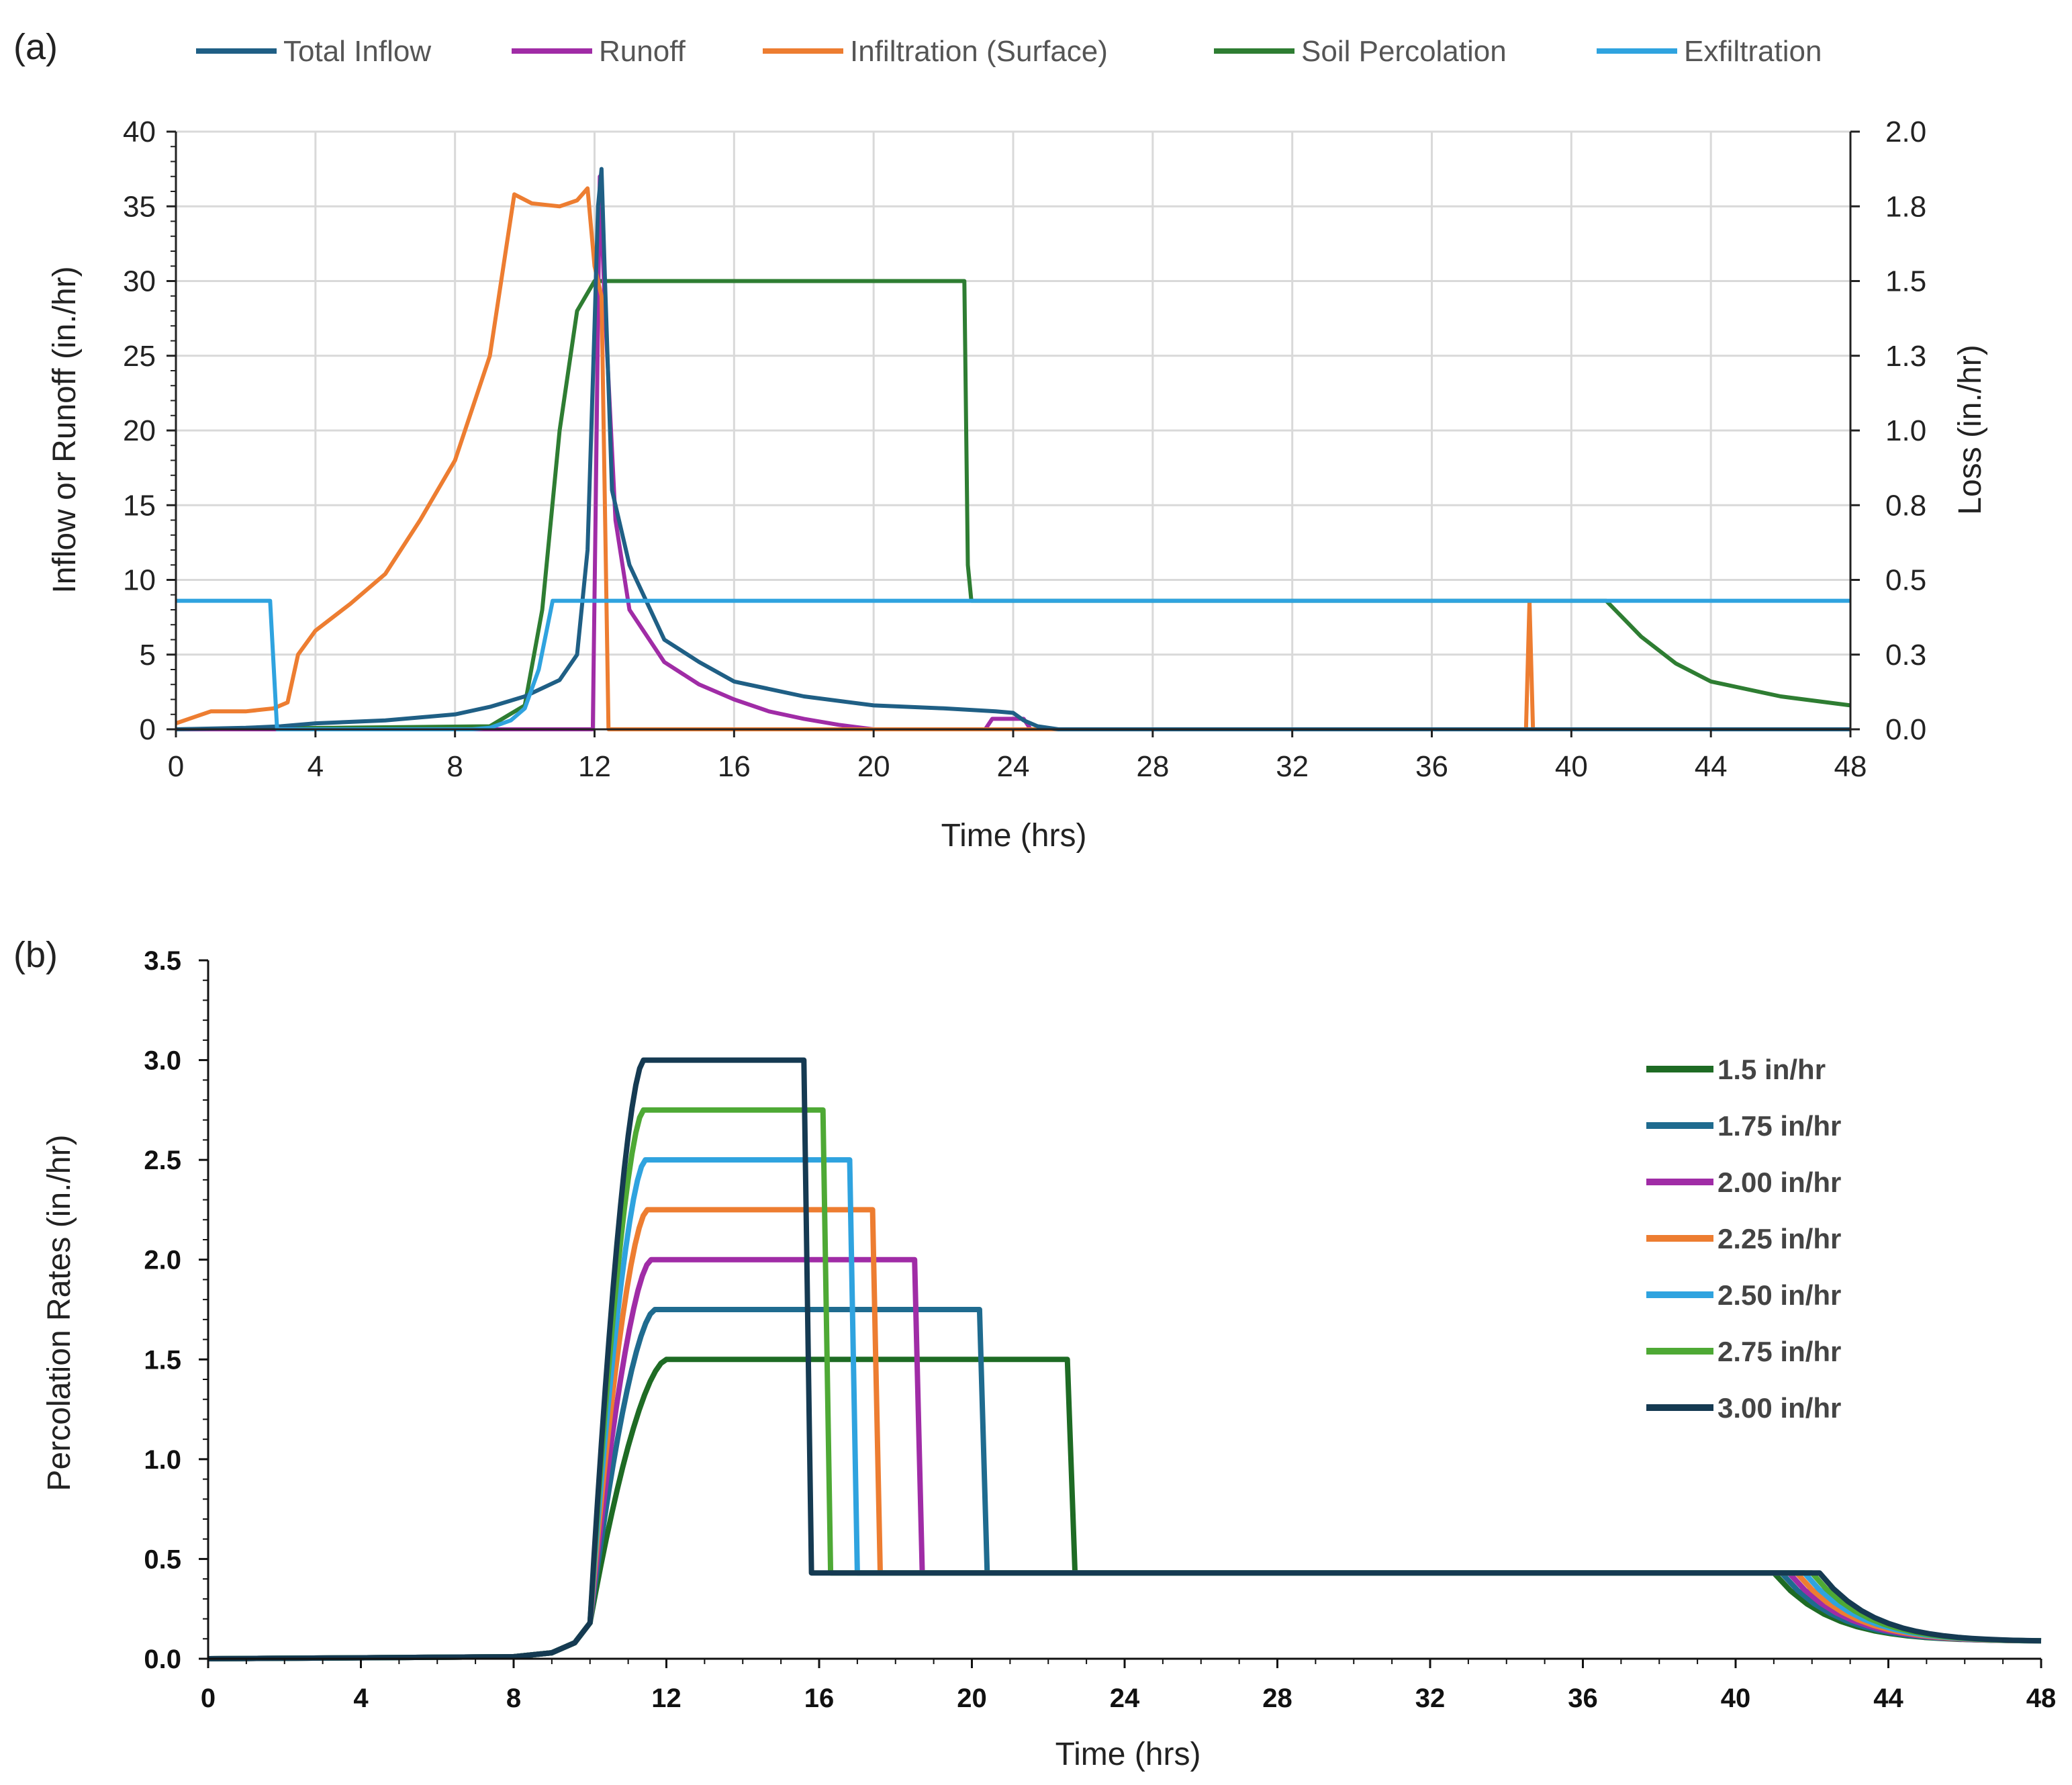 Image resolution: width=2072 pixels, height=1785 pixels. I want to click on y2-tick-label: 1.3, so click(1905, 357).